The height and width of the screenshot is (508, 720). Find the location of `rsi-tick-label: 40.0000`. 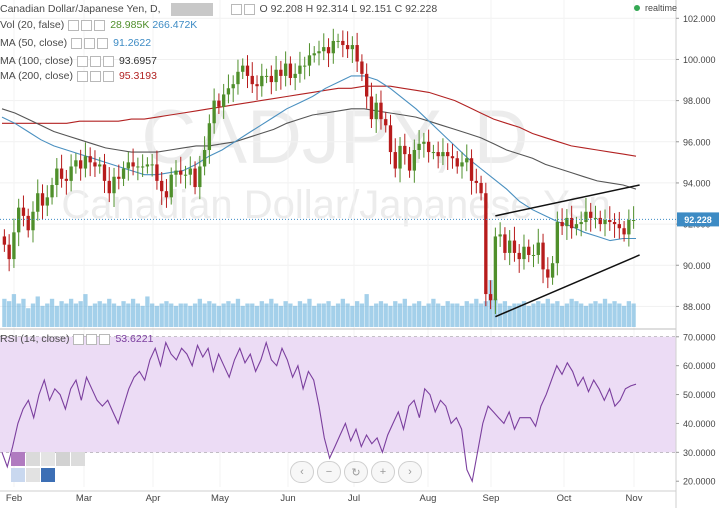

rsi-tick-label: 40.0000 is located at coordinates (699, 424).